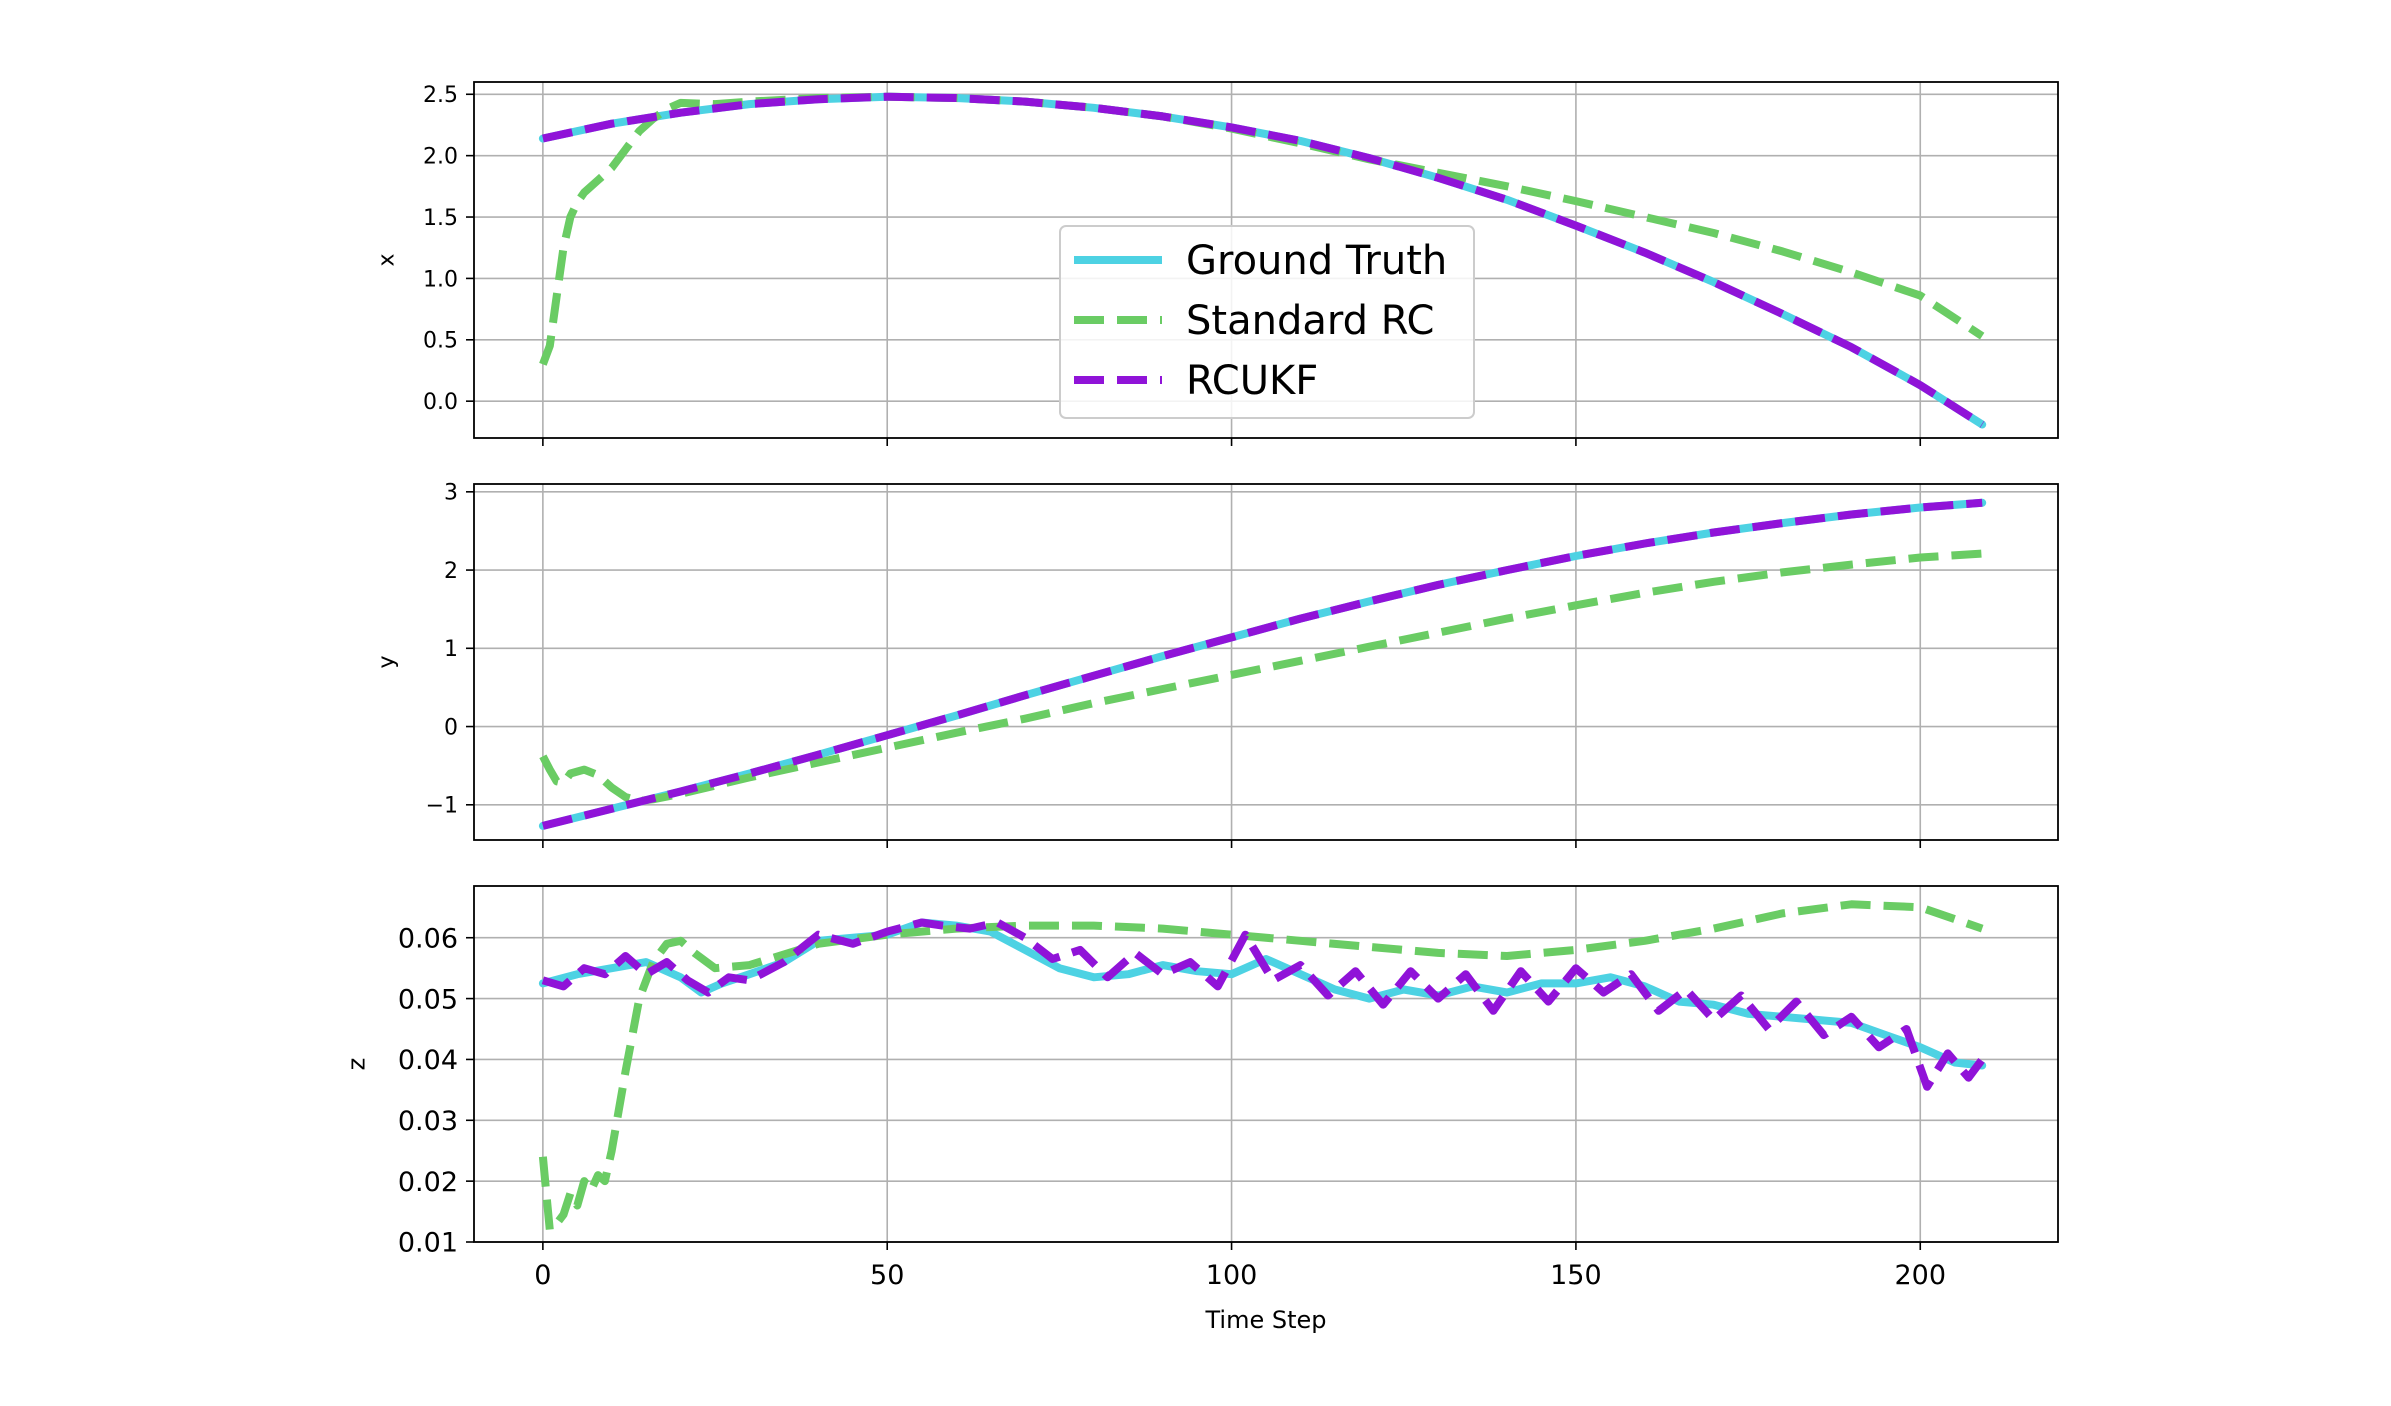 The width and height of the screenshot is (2391, 1406). I want to click on x-y-tick-label: 2.0, so click(440, 157).